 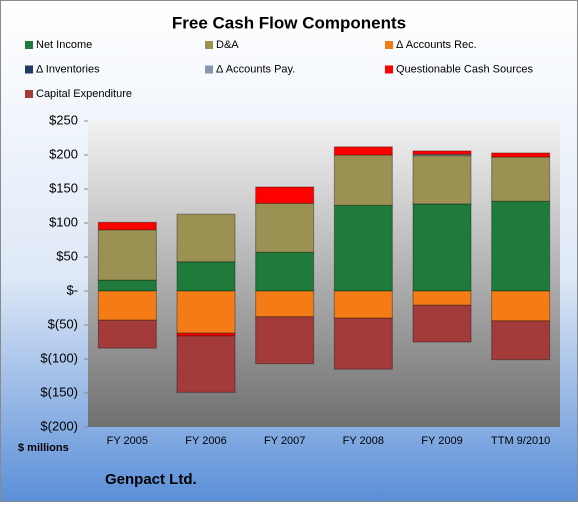 What do you see at coordinates (72, 289) in the screenshot?
I see `y-tick-label: $-` at bounding box center [72, 289].